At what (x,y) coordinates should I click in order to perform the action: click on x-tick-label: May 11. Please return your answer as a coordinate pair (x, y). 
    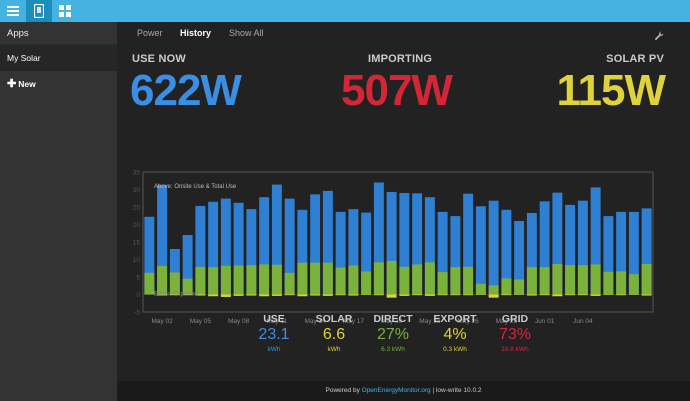
    Looking at the image, I should click on (276, 321).